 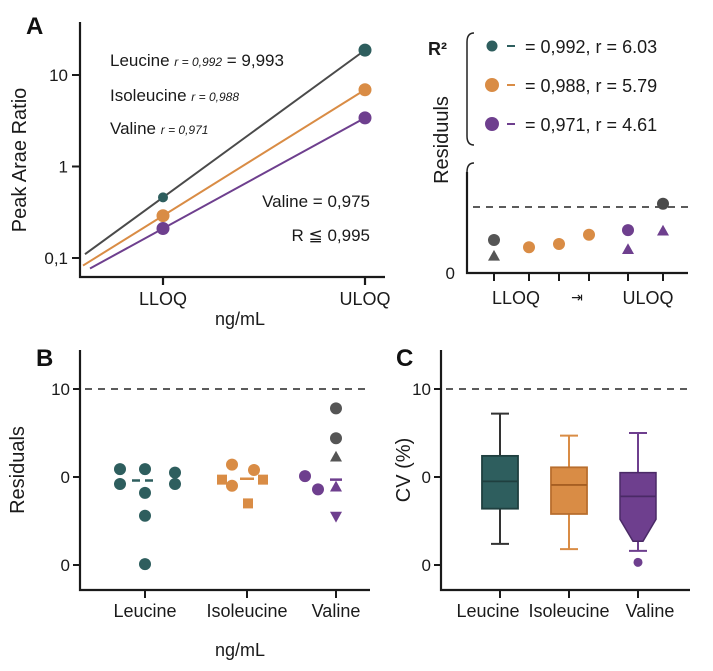 I want to click on outlier-point, so click(x=638, y=562).